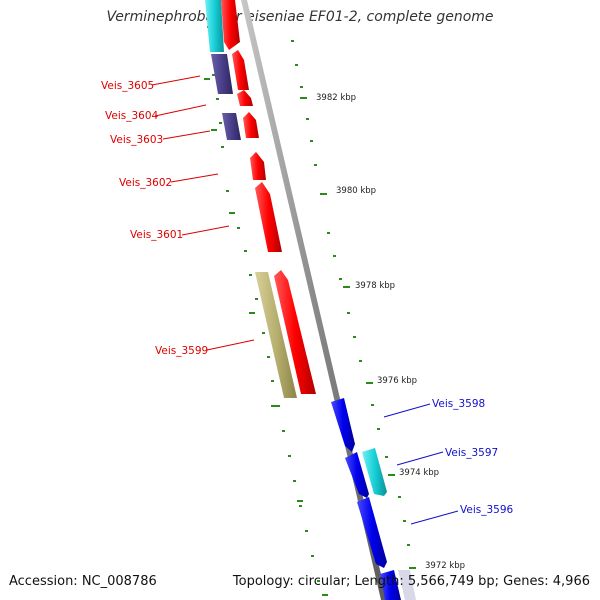  I want to click on gene-label-veis-3604: Veis_3604, so click(132, 116).